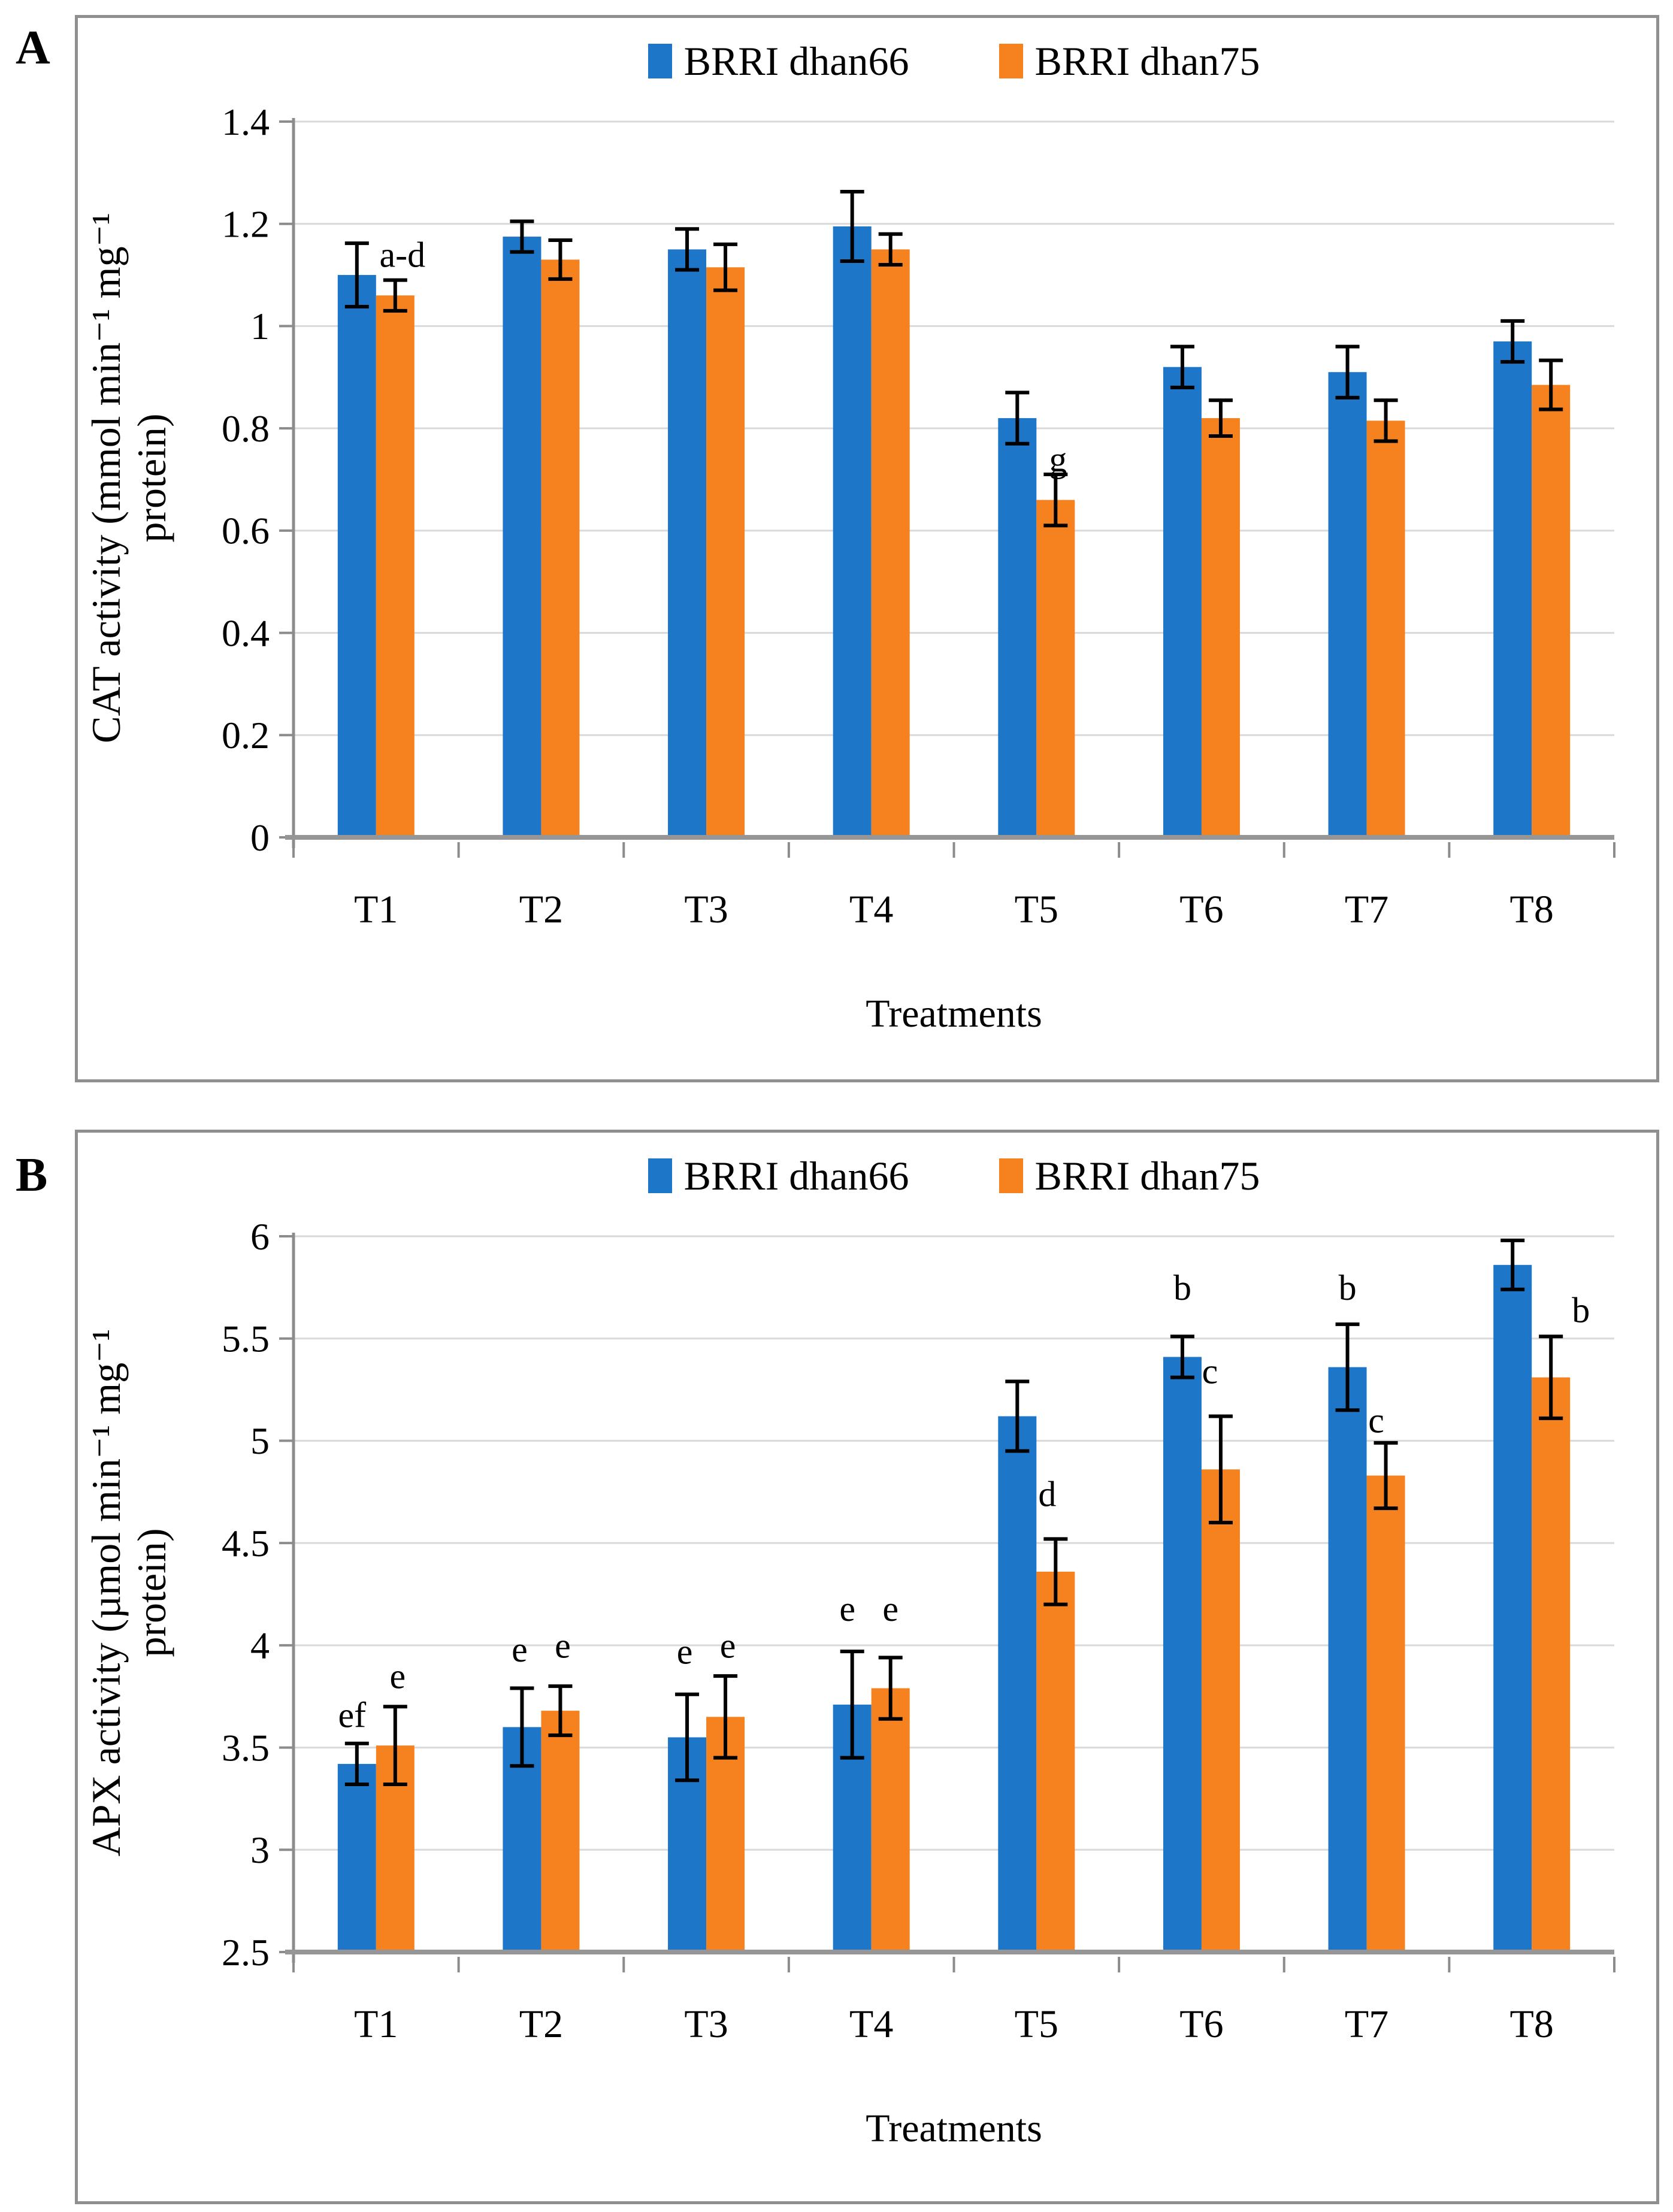  I want to click on y-tick-label: 1.4, so click(246, 122).